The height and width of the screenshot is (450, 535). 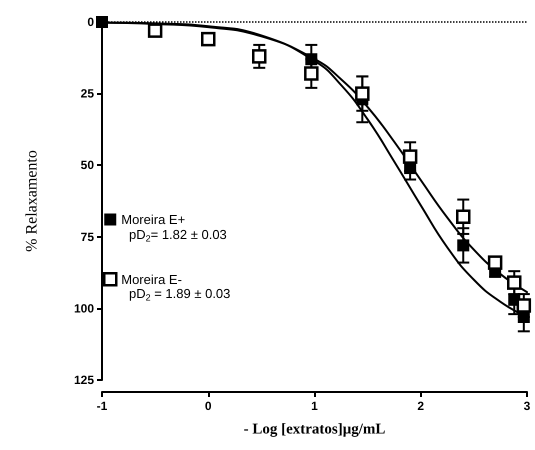 What do you see at coordinates (208, 406) in the screenshot?
I see `x-tick-label: 0` at bounding box center [208, 406].